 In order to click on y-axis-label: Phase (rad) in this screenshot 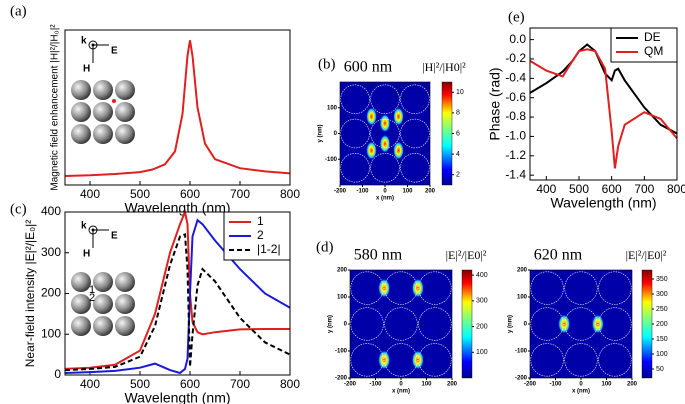, I will do `click(495, 103)`.